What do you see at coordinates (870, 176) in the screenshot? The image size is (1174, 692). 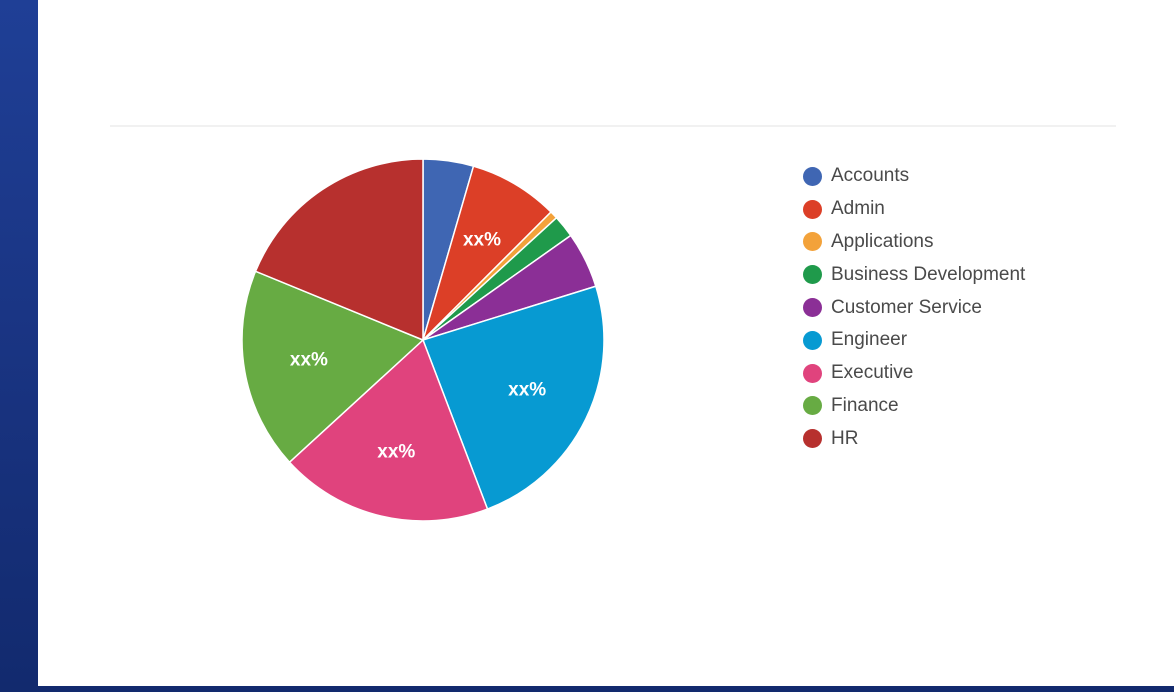 I see `legend-label: Accounts` at bounding box center [870, 176].